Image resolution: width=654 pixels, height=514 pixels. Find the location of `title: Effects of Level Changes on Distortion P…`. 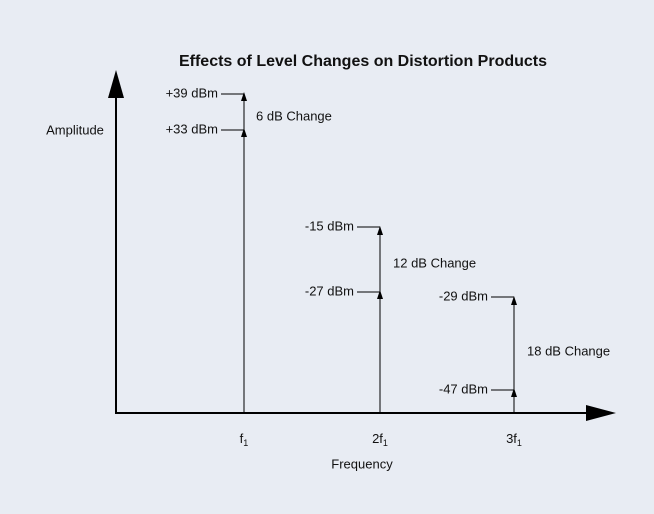

title: Effects of Level Changes on Distortion P… is located at coordinates (363, 61).